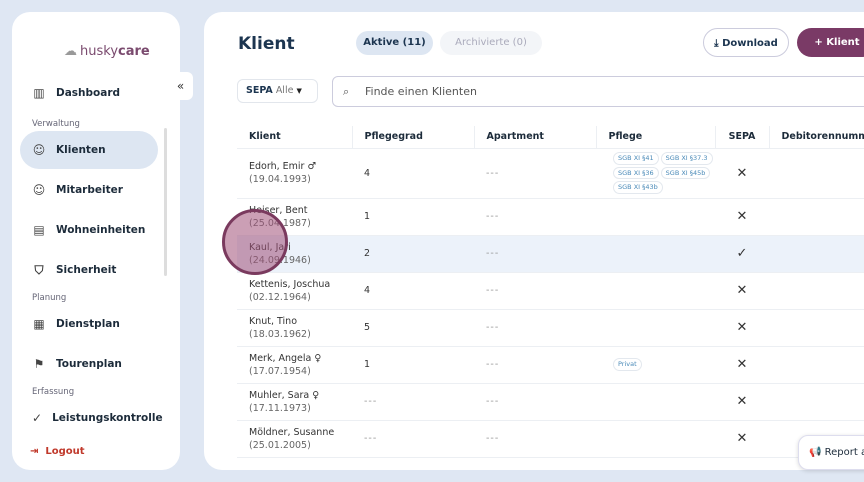 The image size is (864, 482). I want to click on shield-icon: ⛉, so click(39, 269).